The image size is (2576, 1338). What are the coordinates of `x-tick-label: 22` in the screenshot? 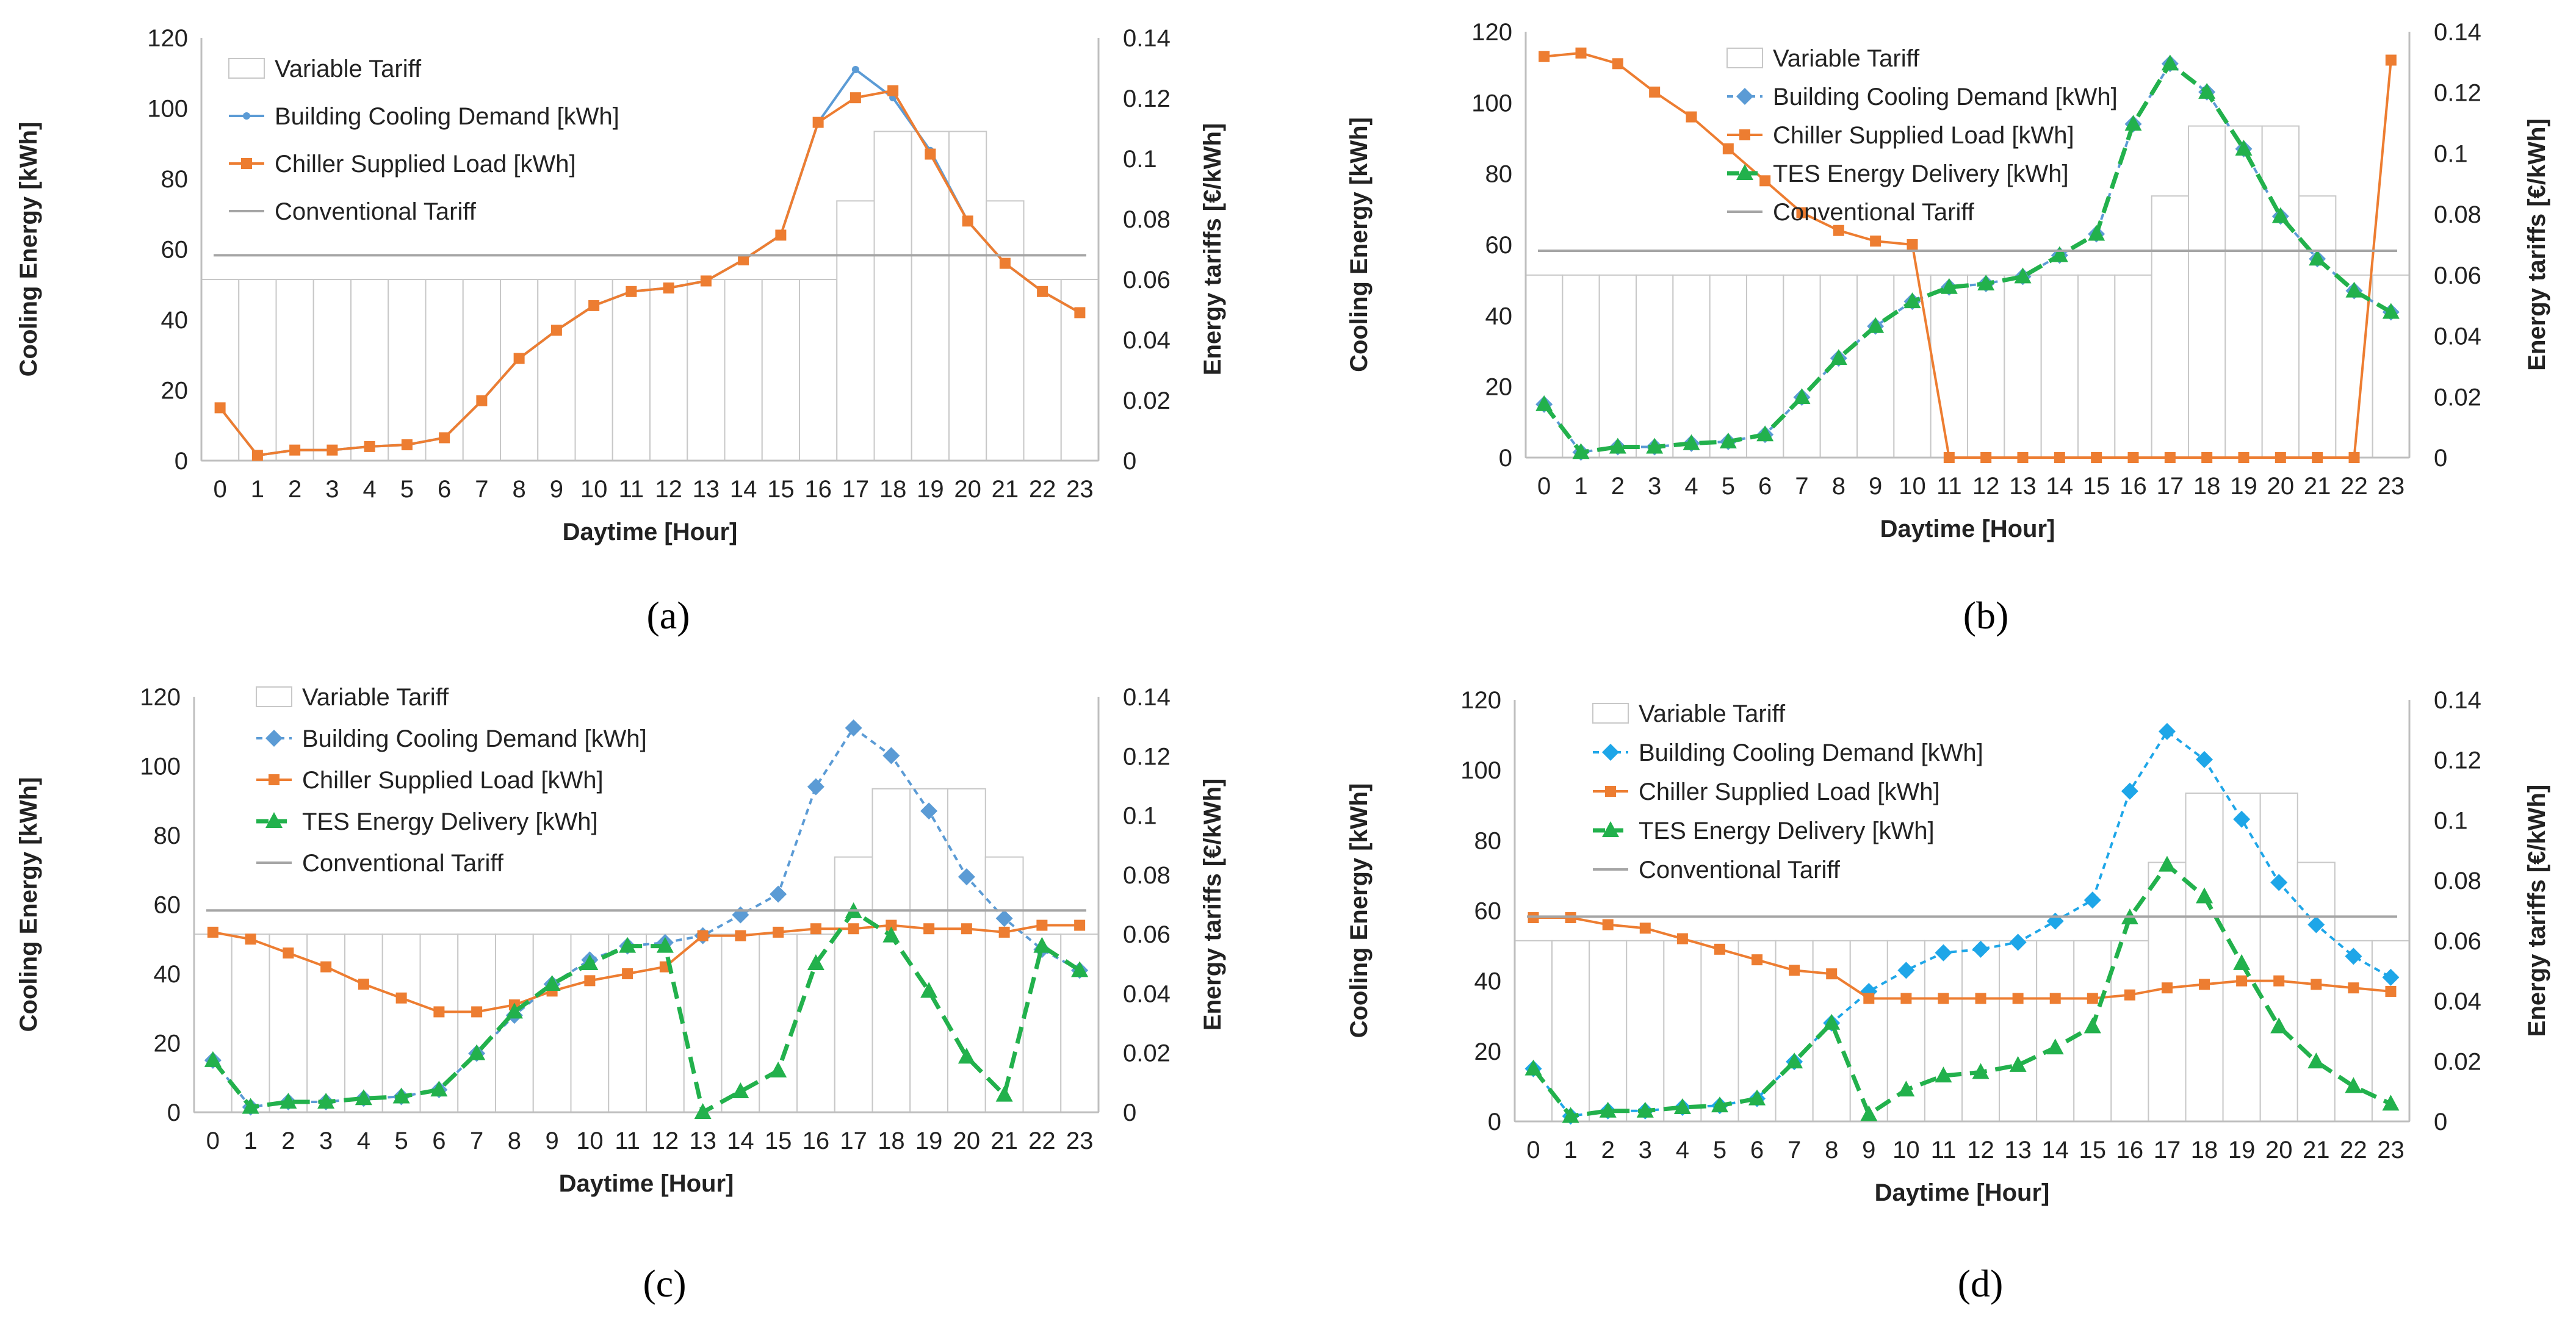 It's located at (1042, 1141).